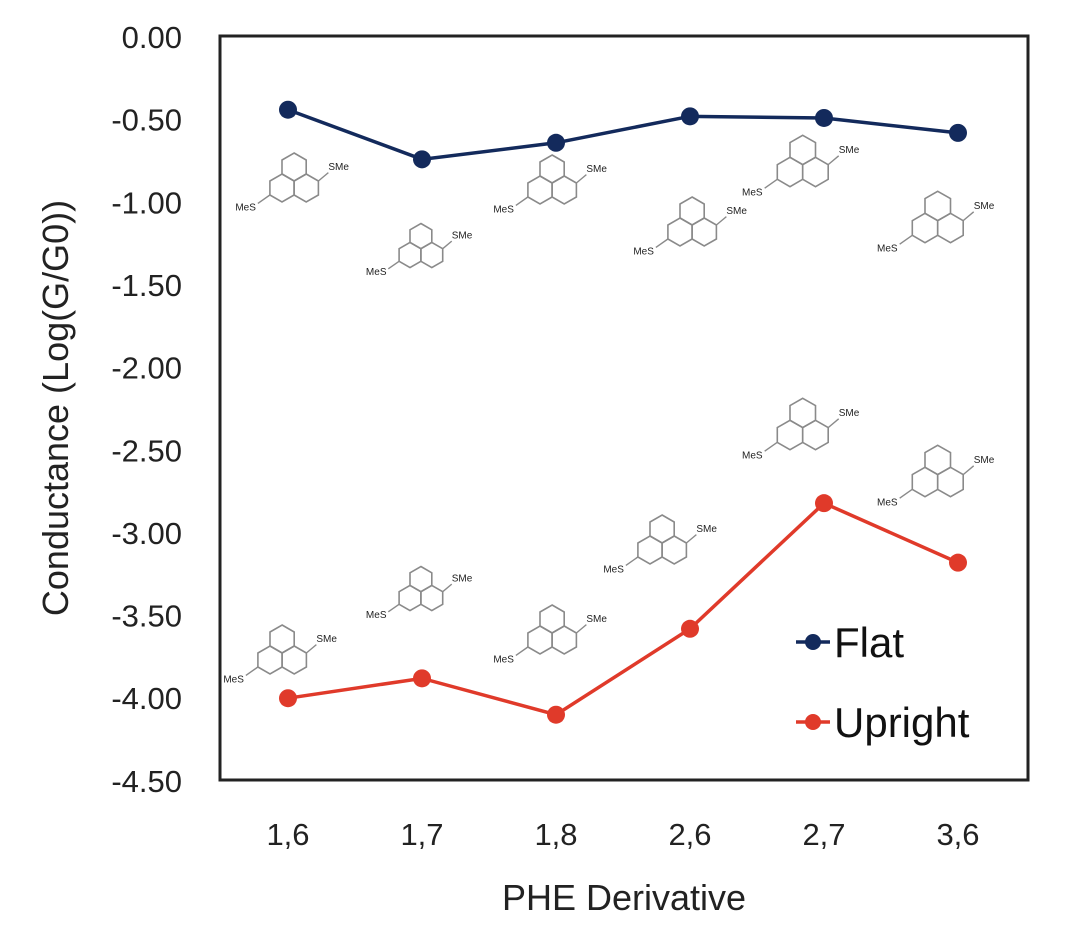  I want to click on x-axis-label: PHE Derivative, so click(624, 897).